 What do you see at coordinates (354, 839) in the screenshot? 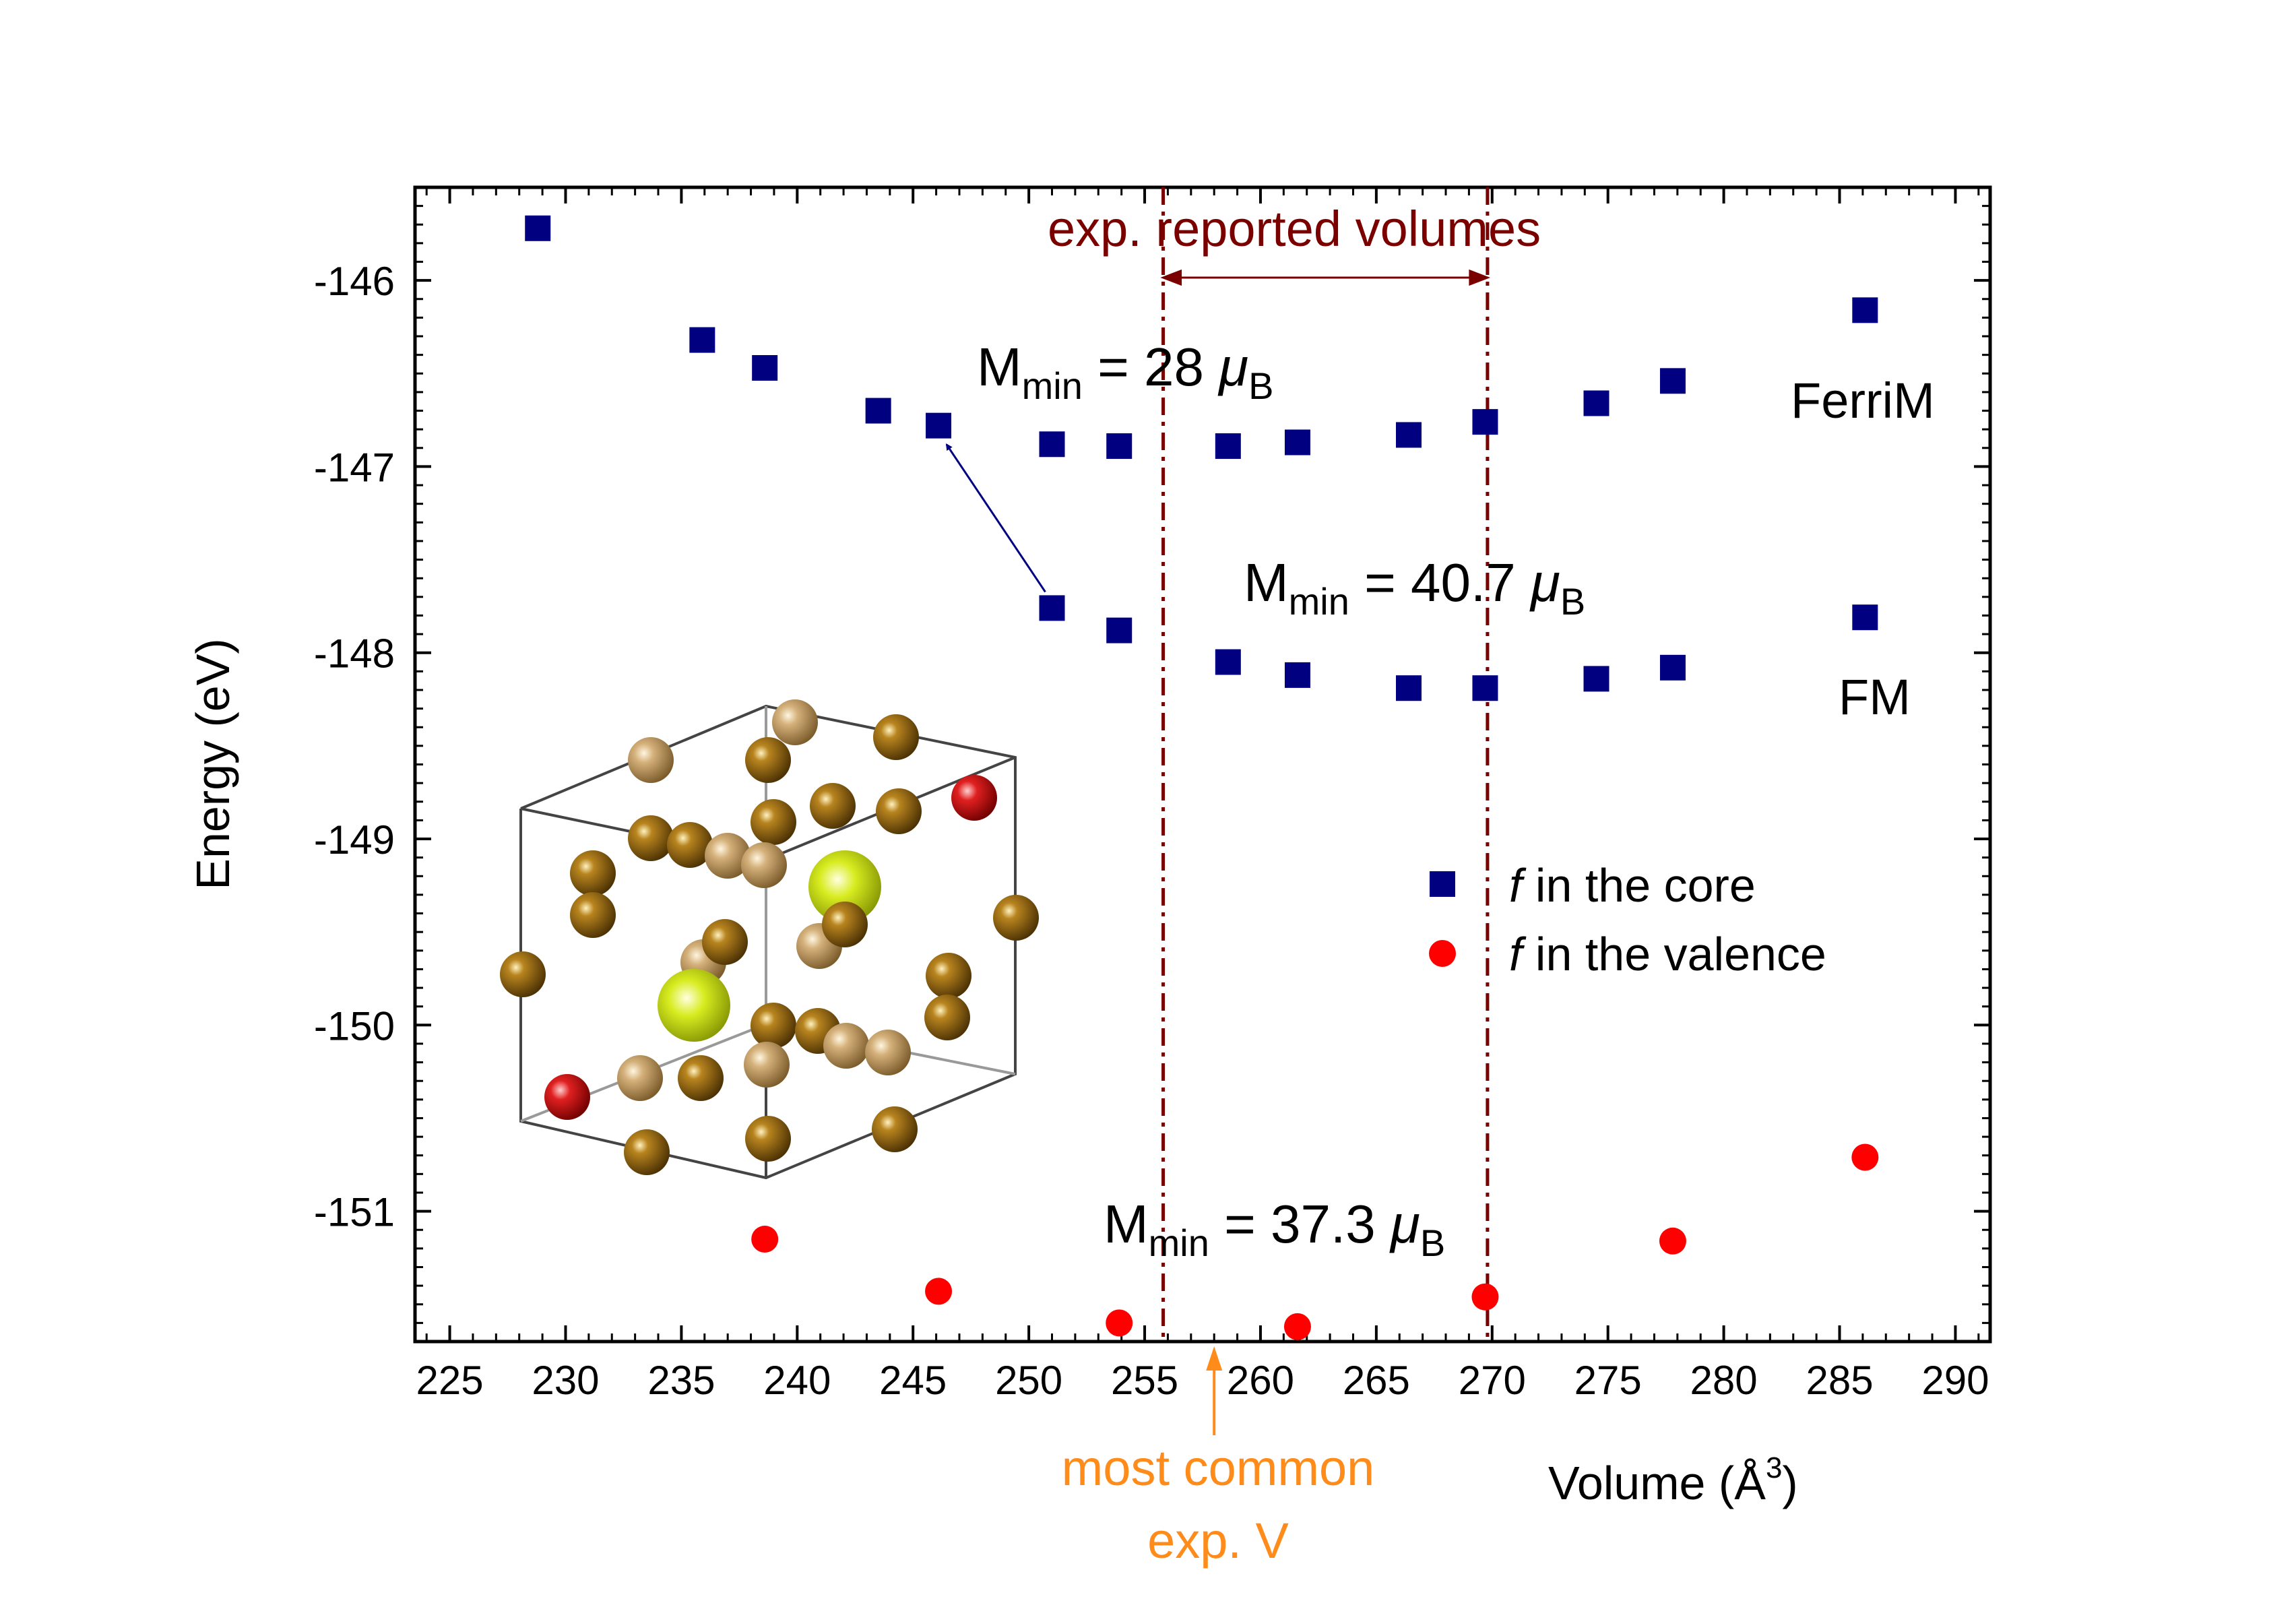
I see `y-tick-label: -149` at bounding box center [354, 839].